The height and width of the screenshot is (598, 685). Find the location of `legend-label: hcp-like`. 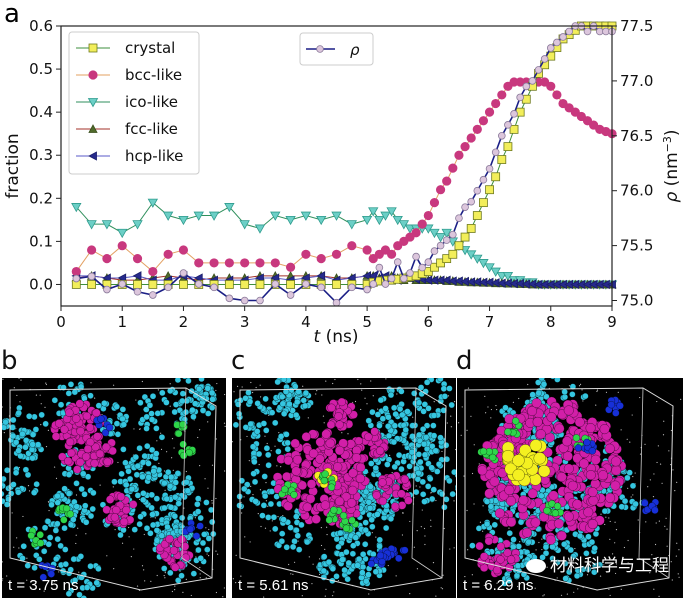

legend-label: hcp-like is located at coordinates (154, 156).